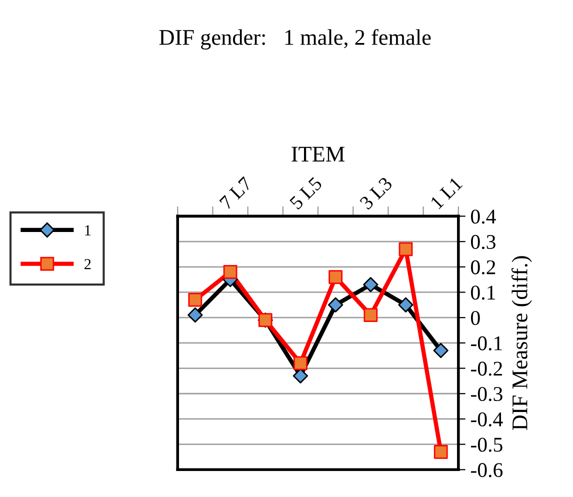 Image resolution: width=573 pixels, height=497 pixels. I want to click on chart-title: DIF gender: 1 male, 2 female, so click(295, 39).